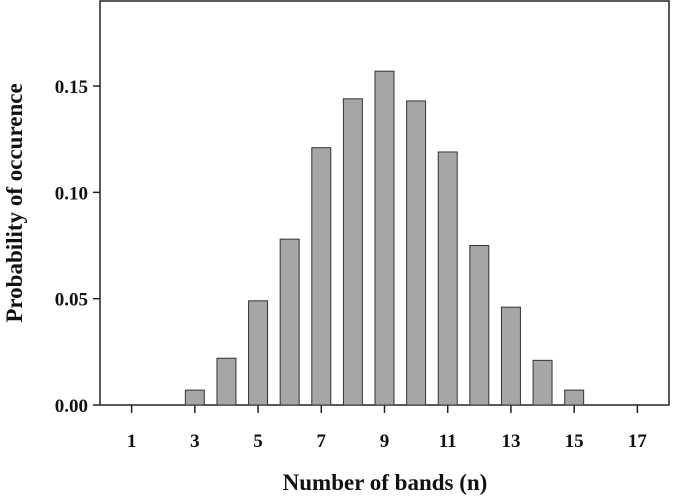  I want to click on x-tick-label: 3, so click(195, 441).